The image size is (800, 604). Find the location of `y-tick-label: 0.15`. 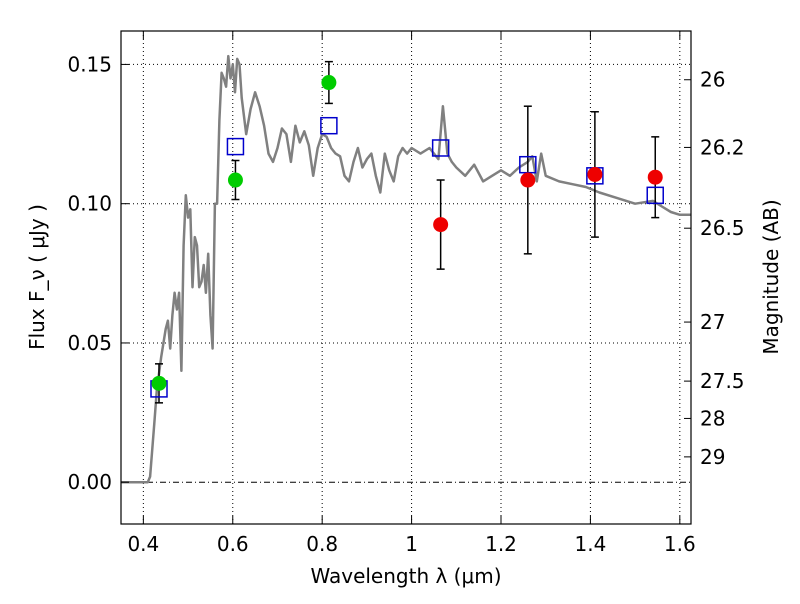

y-tick-label: 0.15 is located at coordinates (89, 64).